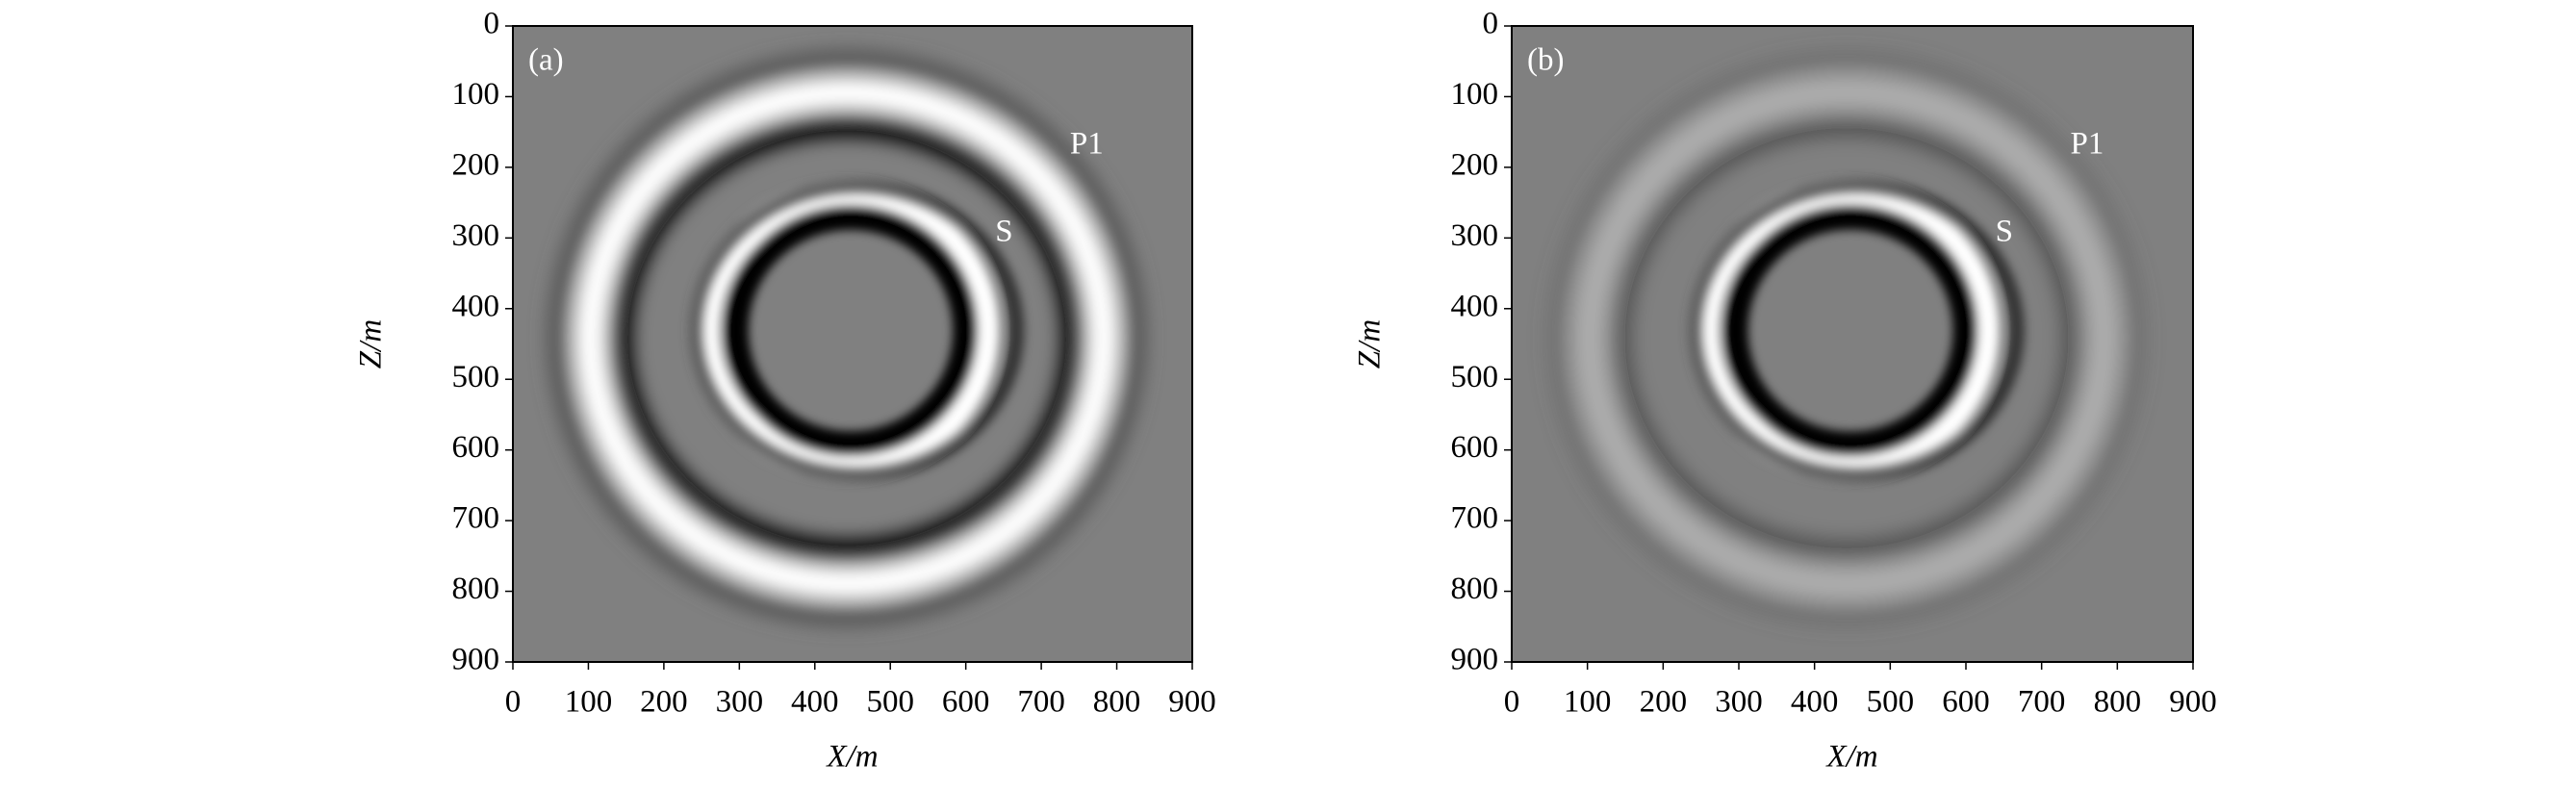 This screenshot has width=2576, height=788. I want to click on panel-label: (a), so click(546, 61).